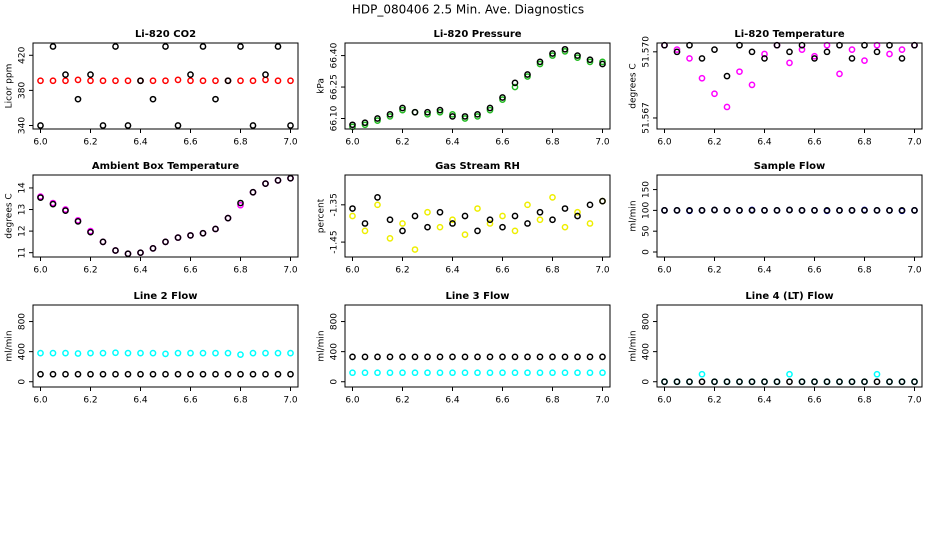  Describe the element at coordinates (634, 85) in the screenshot. I see `y-axis-label: degrees C` at that location.